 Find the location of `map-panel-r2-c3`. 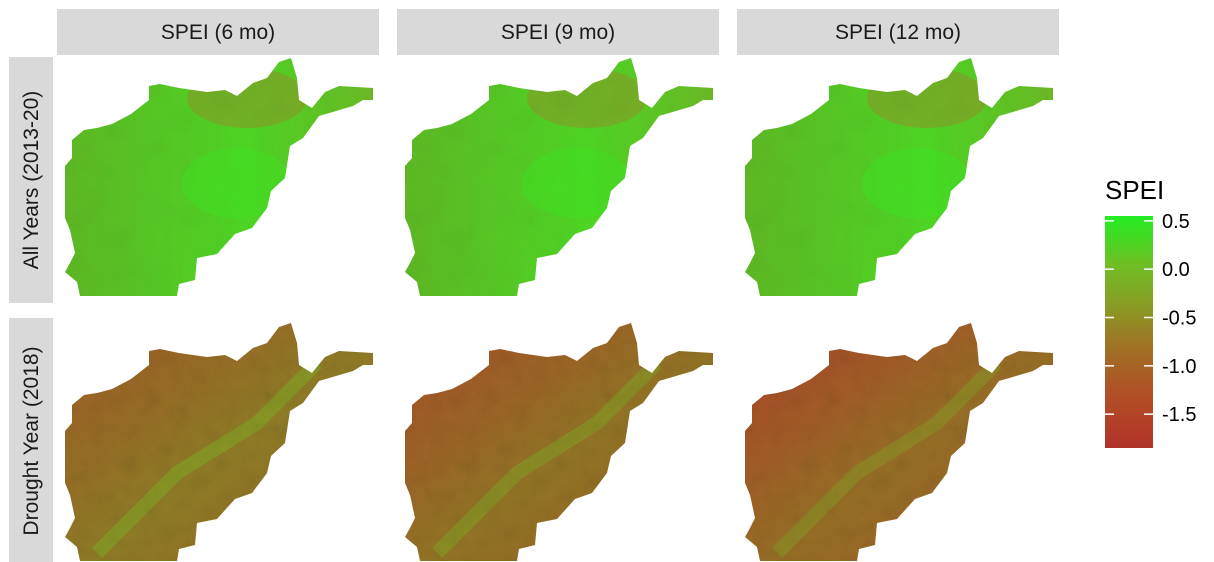

map-panel-r2-c3 is located at coordinates (899, 442).